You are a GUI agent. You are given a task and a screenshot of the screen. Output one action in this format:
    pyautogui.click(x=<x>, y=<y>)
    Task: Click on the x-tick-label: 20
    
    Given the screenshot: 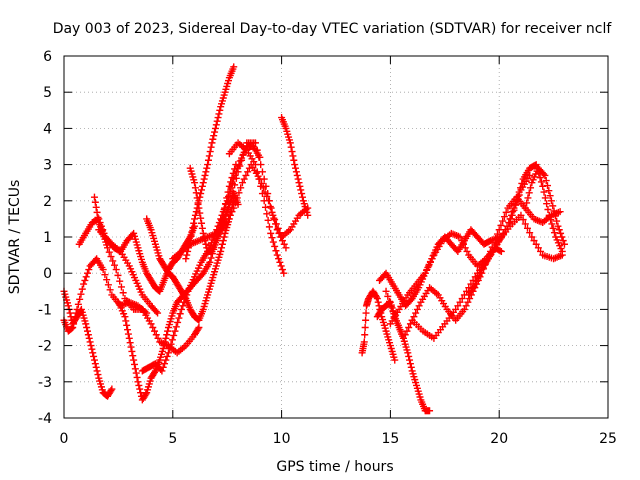 What is the action you would take?
    pyautogui.click(x=499, y=439)
    